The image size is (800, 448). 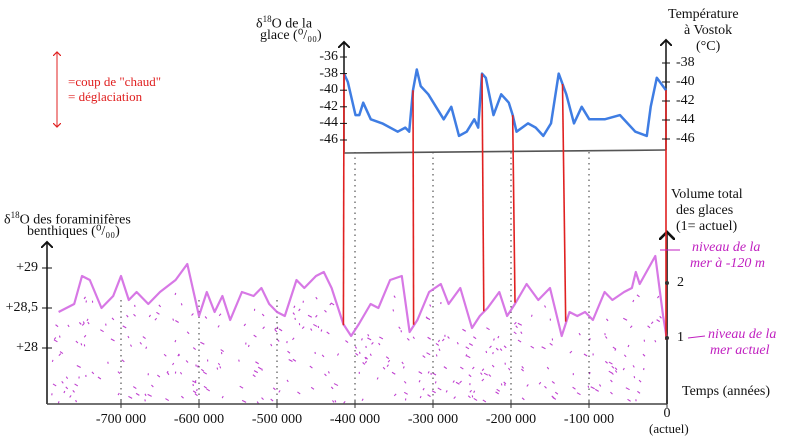 I want to click on bottom-right-axis-title-3: (1= actuel), so click(x=707, y=226).